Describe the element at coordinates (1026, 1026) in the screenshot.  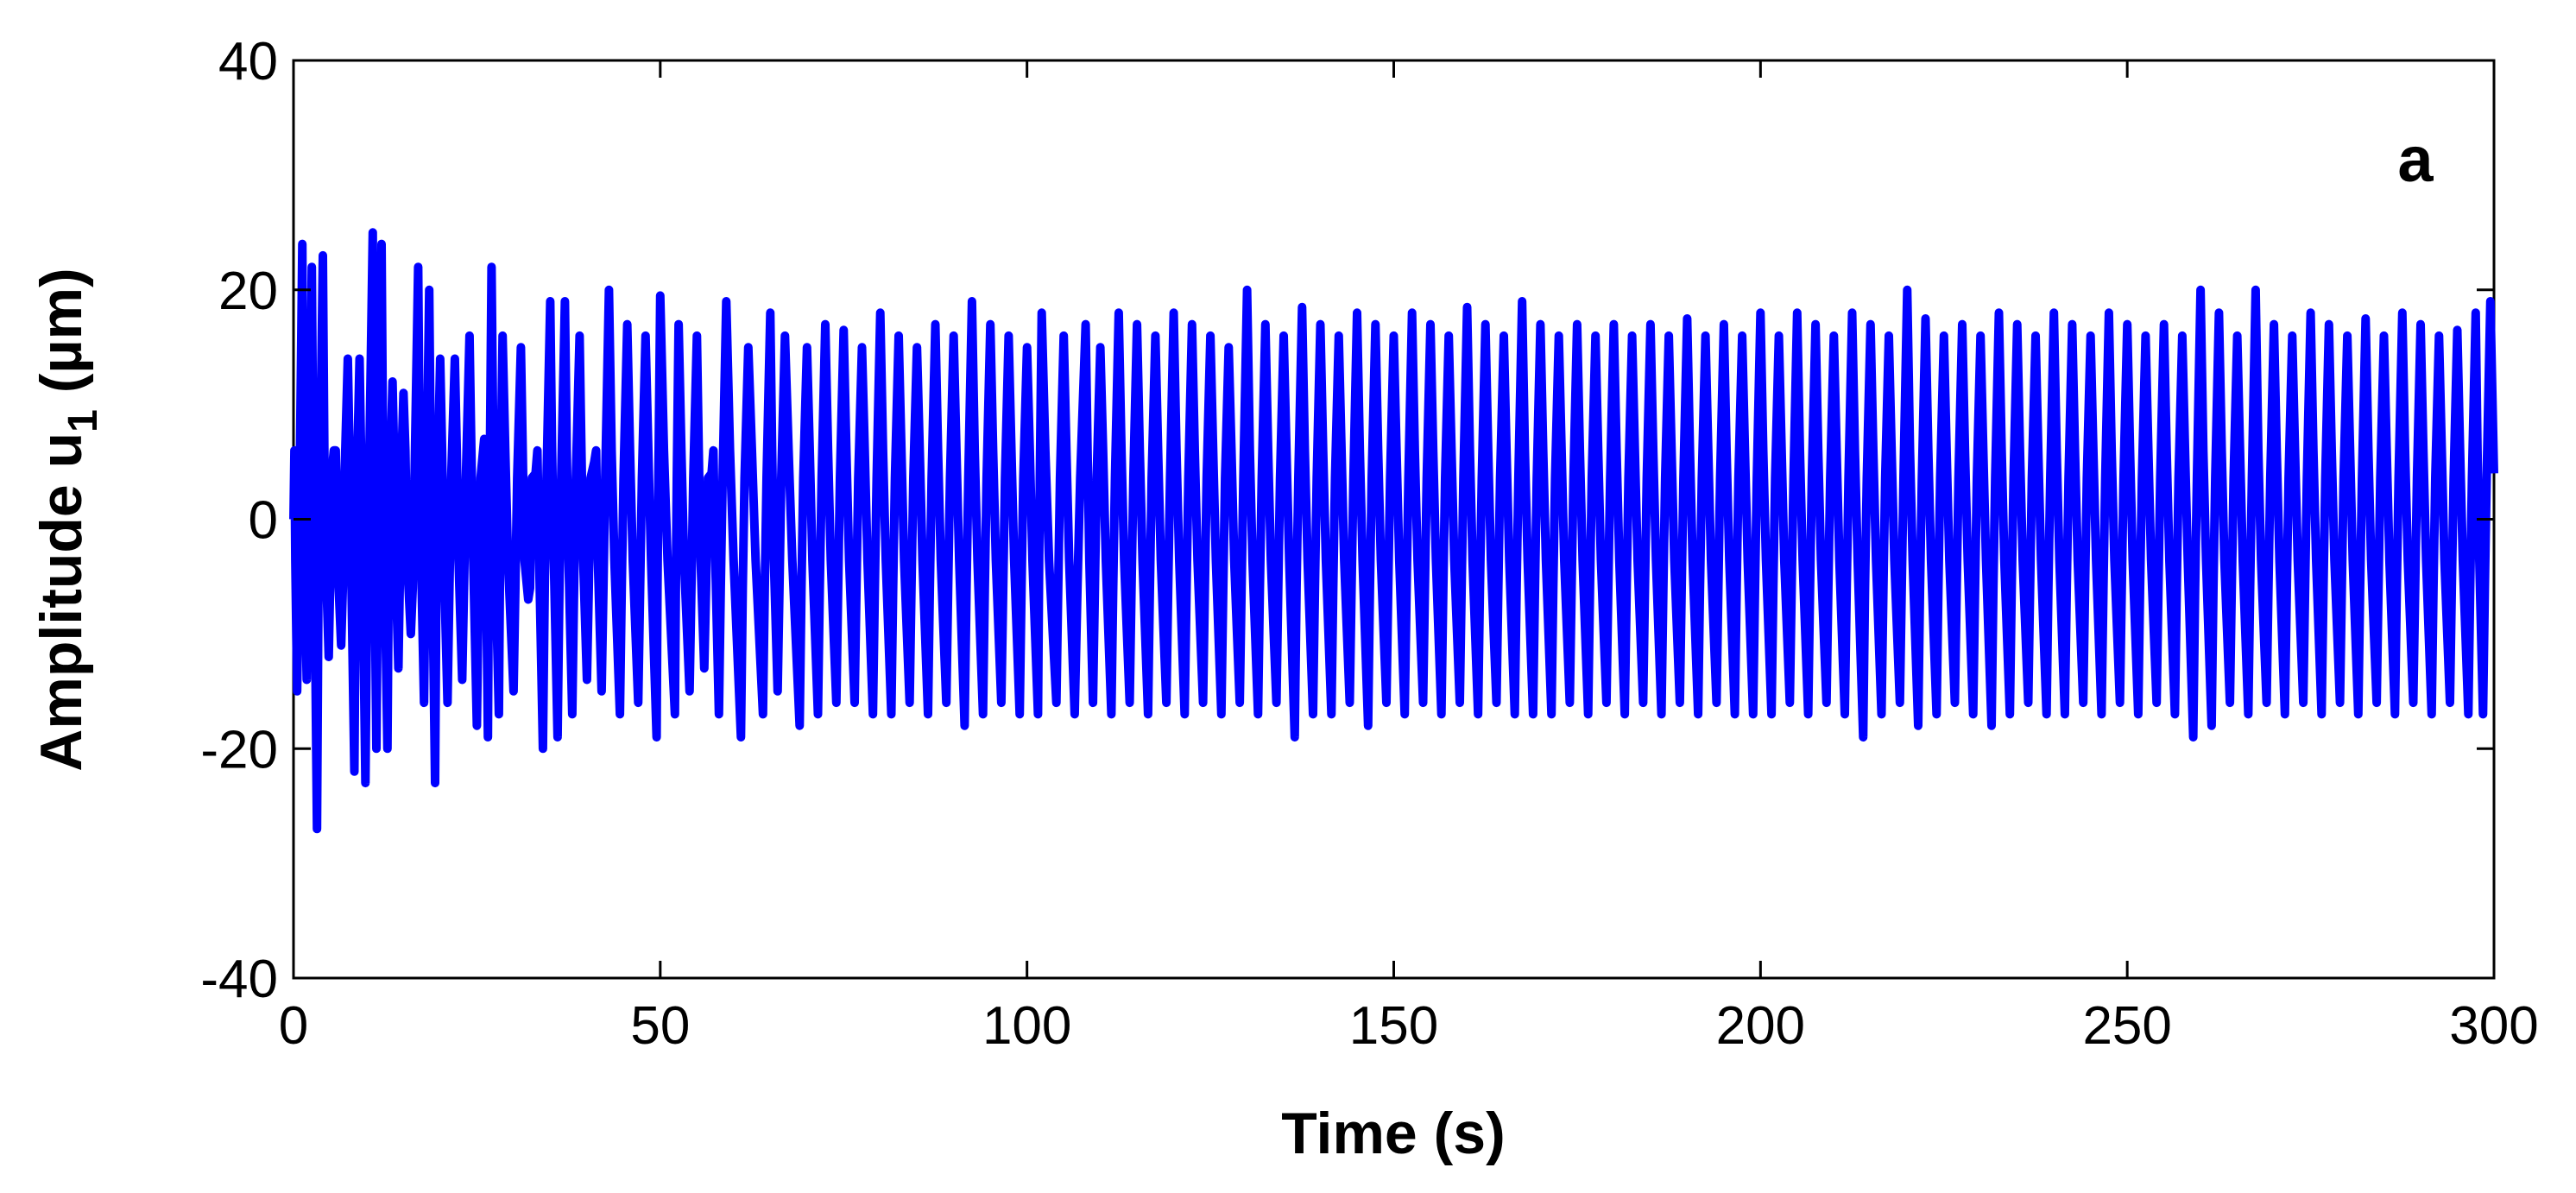
I see `x-tick-label: 100` at that location.